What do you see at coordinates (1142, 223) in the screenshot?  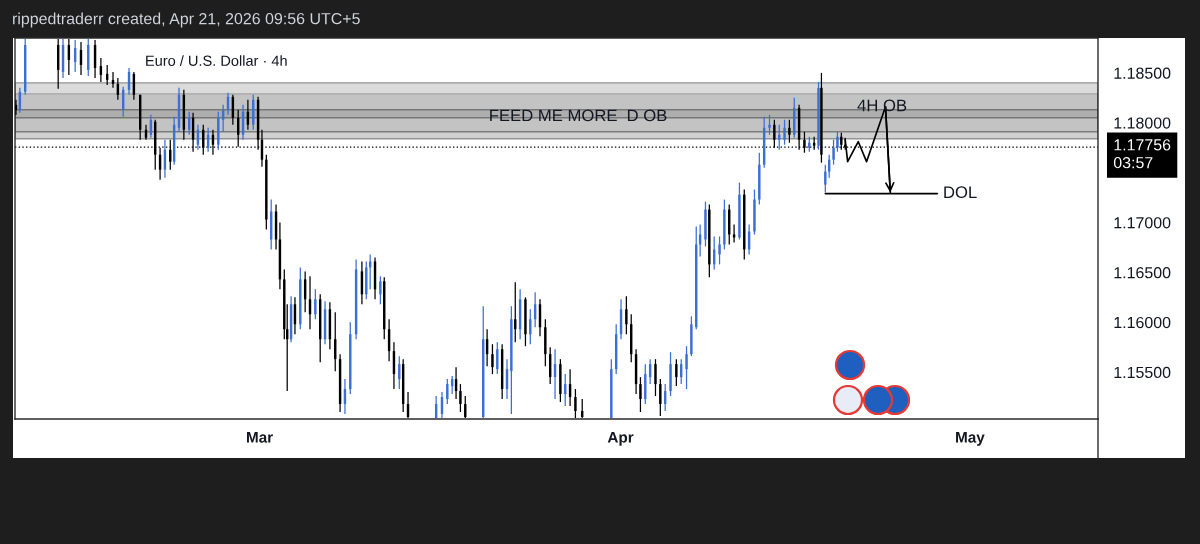 I see `y-tick-label: 1.17000` at bounding box center [1142, 223].